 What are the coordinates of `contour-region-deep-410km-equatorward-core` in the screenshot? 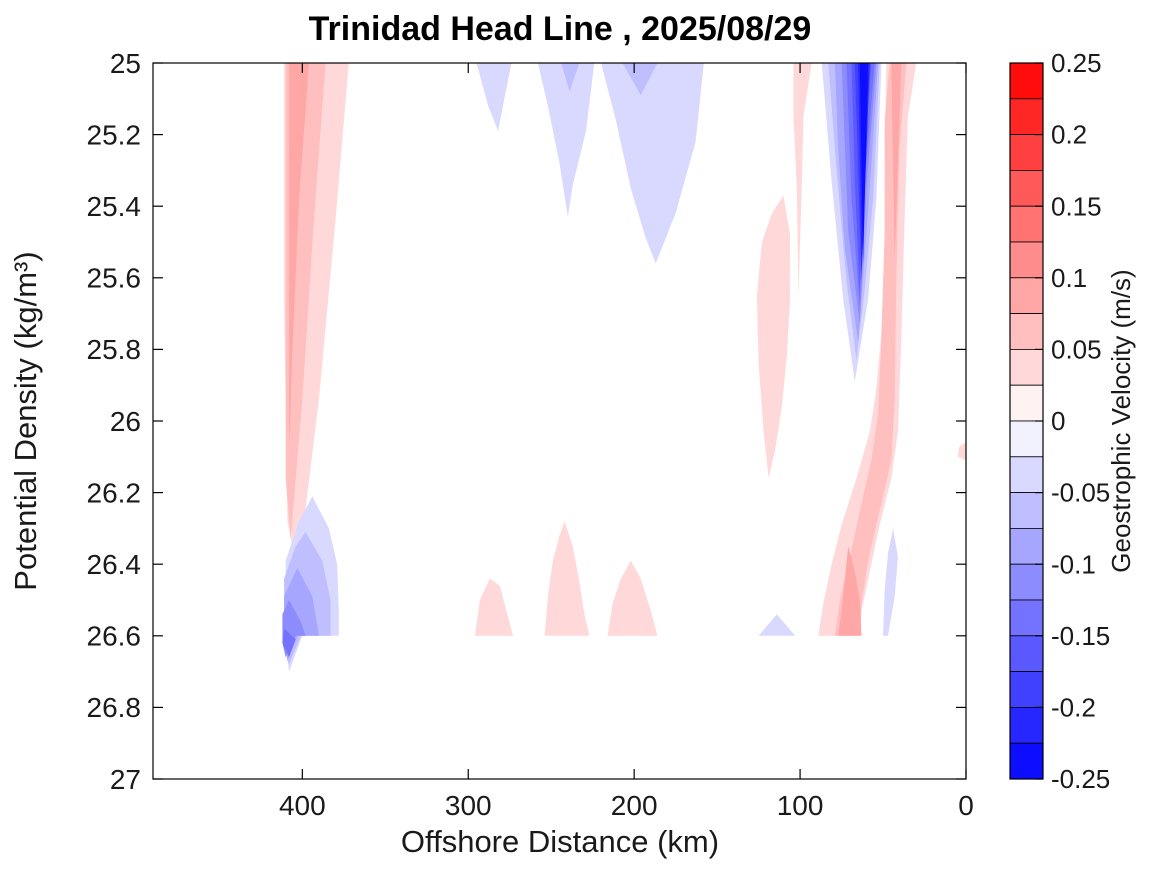 It's located at (289, 643).